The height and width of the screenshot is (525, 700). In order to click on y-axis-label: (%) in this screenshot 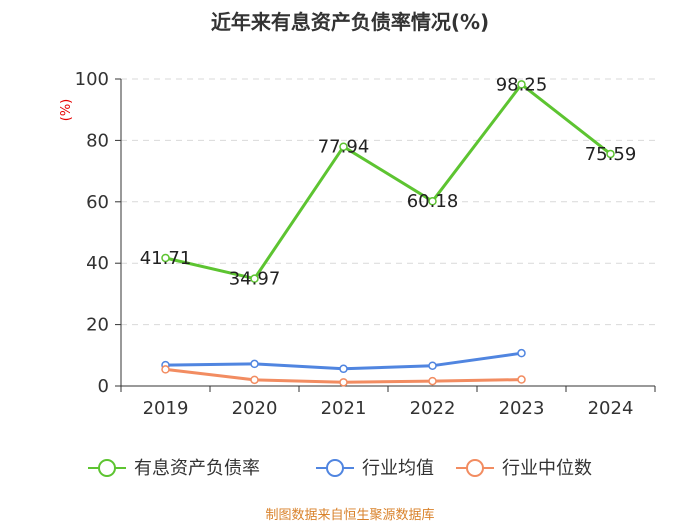, I will do `click(66, 110)`.